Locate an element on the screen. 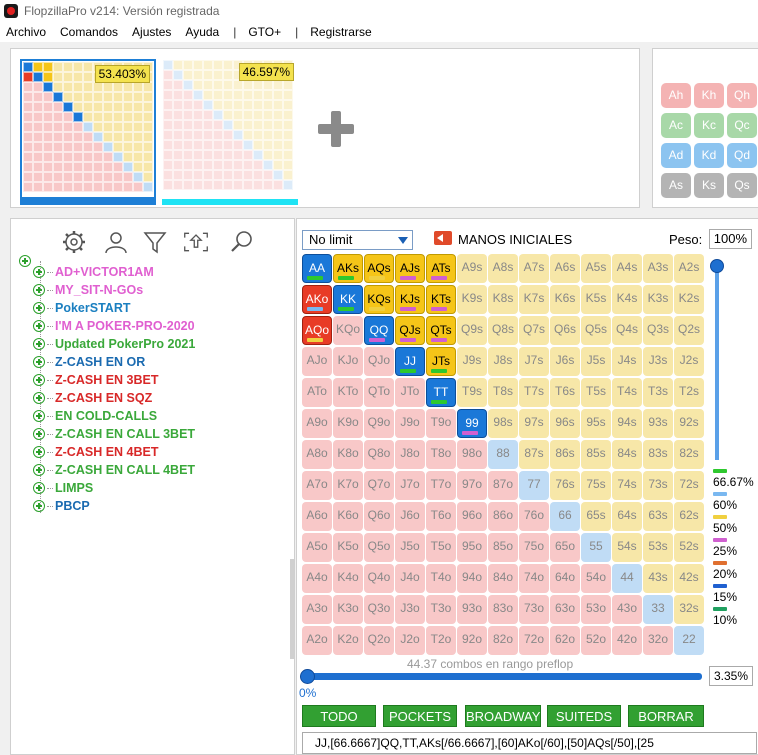 Image resolution: width=758 pixels, height=755 pixels. hand-cell: AQo is located at coordinates (317, 330).